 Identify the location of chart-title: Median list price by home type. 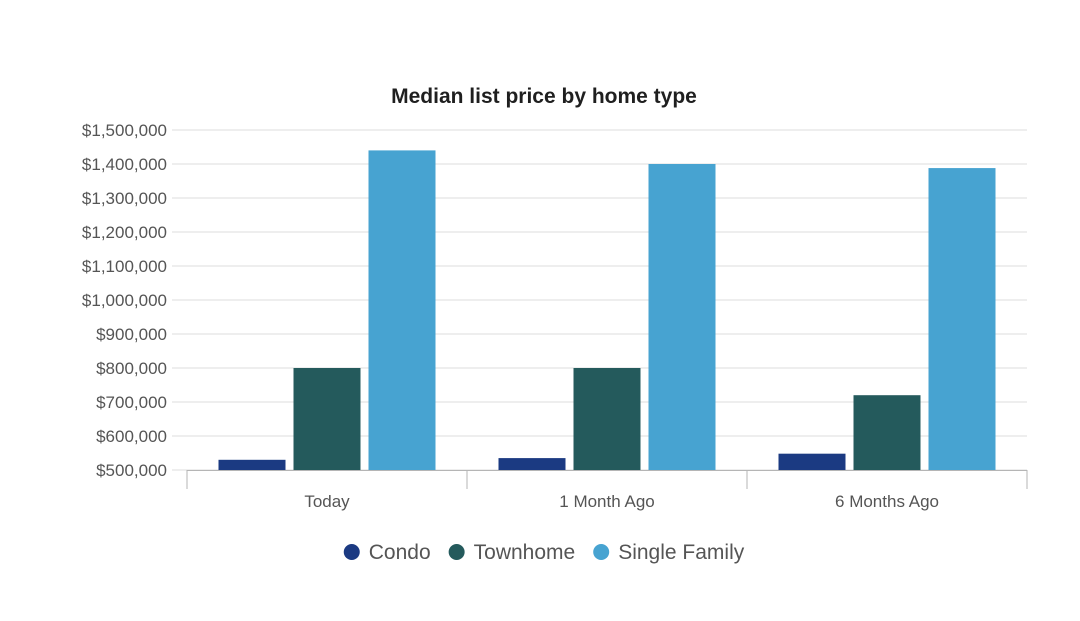
(544, 96).